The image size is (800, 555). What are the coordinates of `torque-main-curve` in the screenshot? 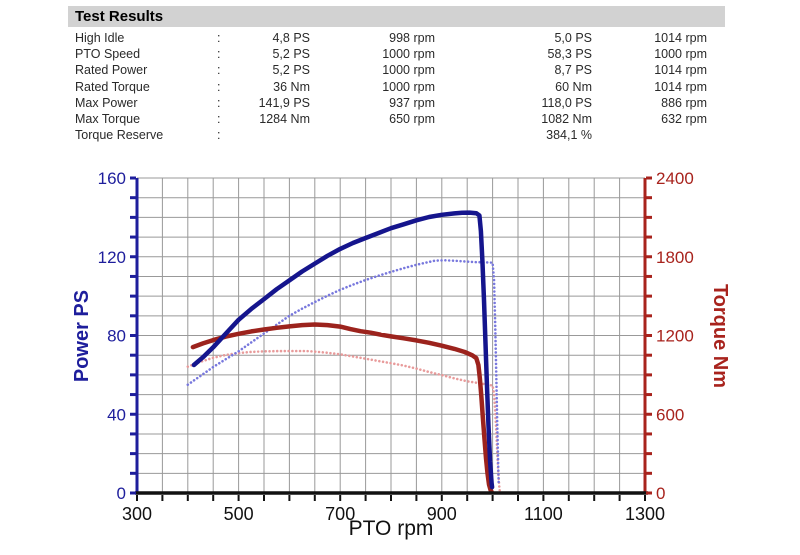 It's located at (342, 408).